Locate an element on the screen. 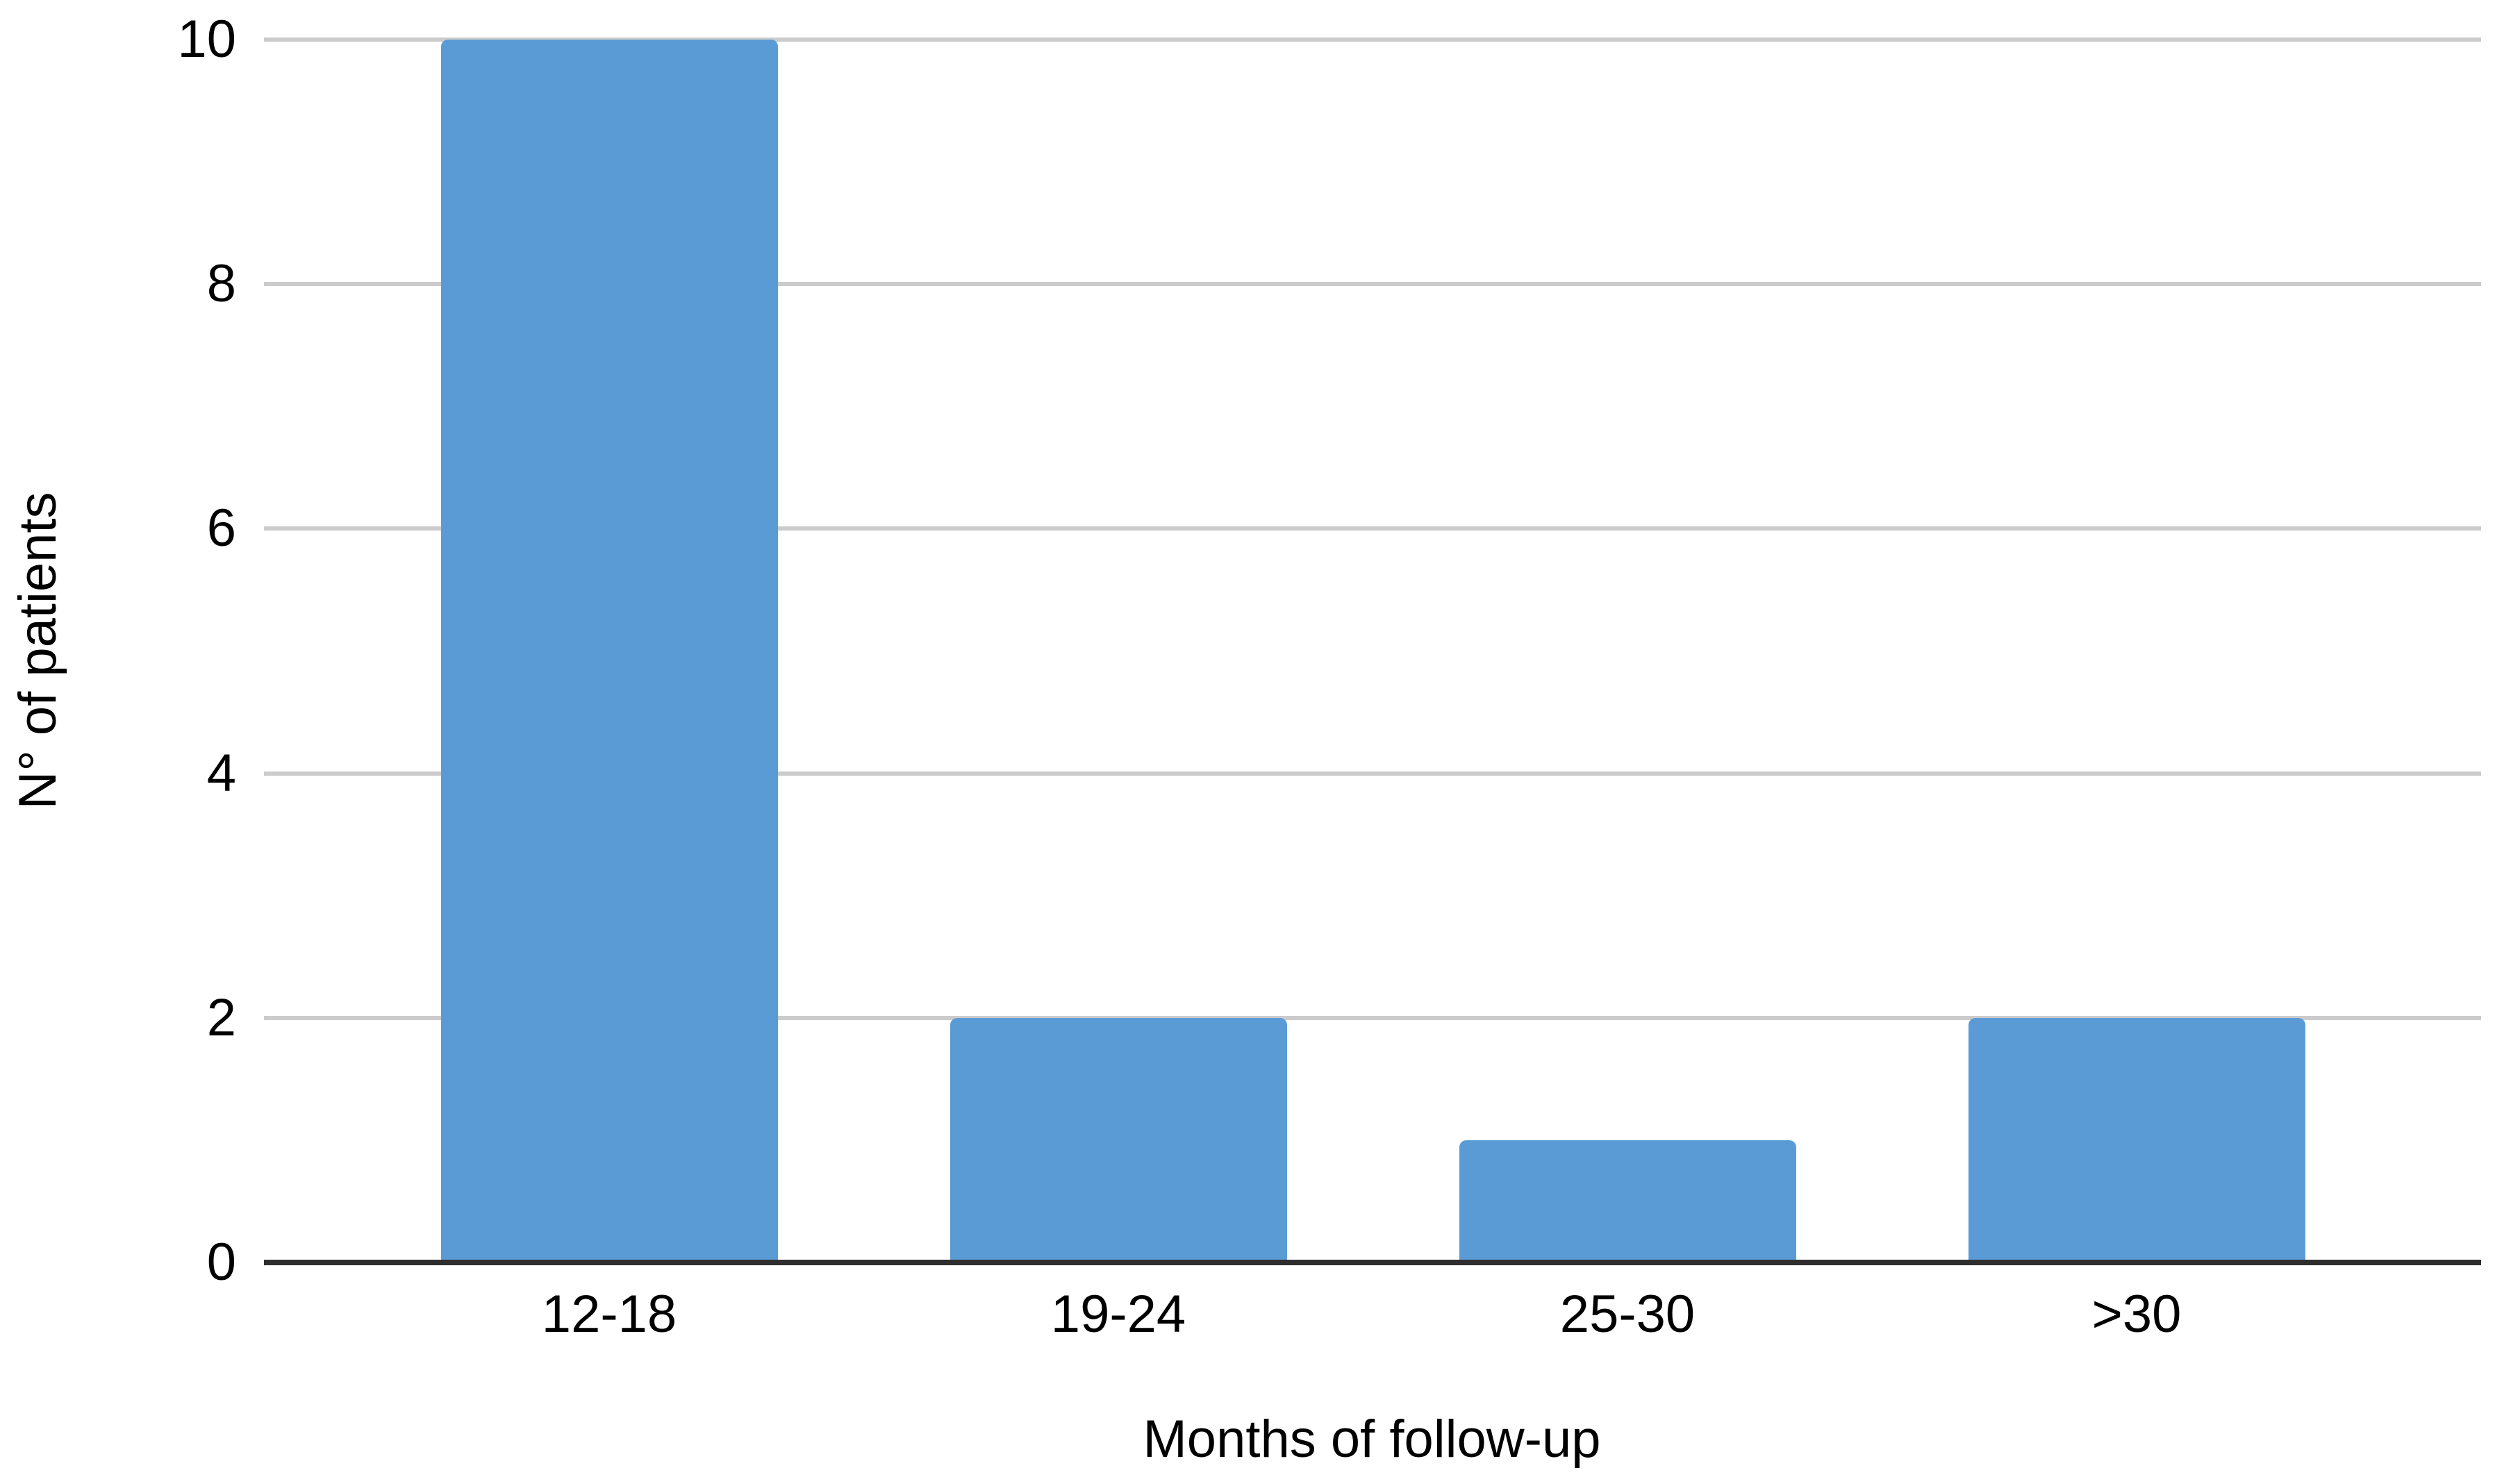 This screenshot has height=1484, width=2495. y-tick-label-6: 6 is located at coordinates (221, 528).